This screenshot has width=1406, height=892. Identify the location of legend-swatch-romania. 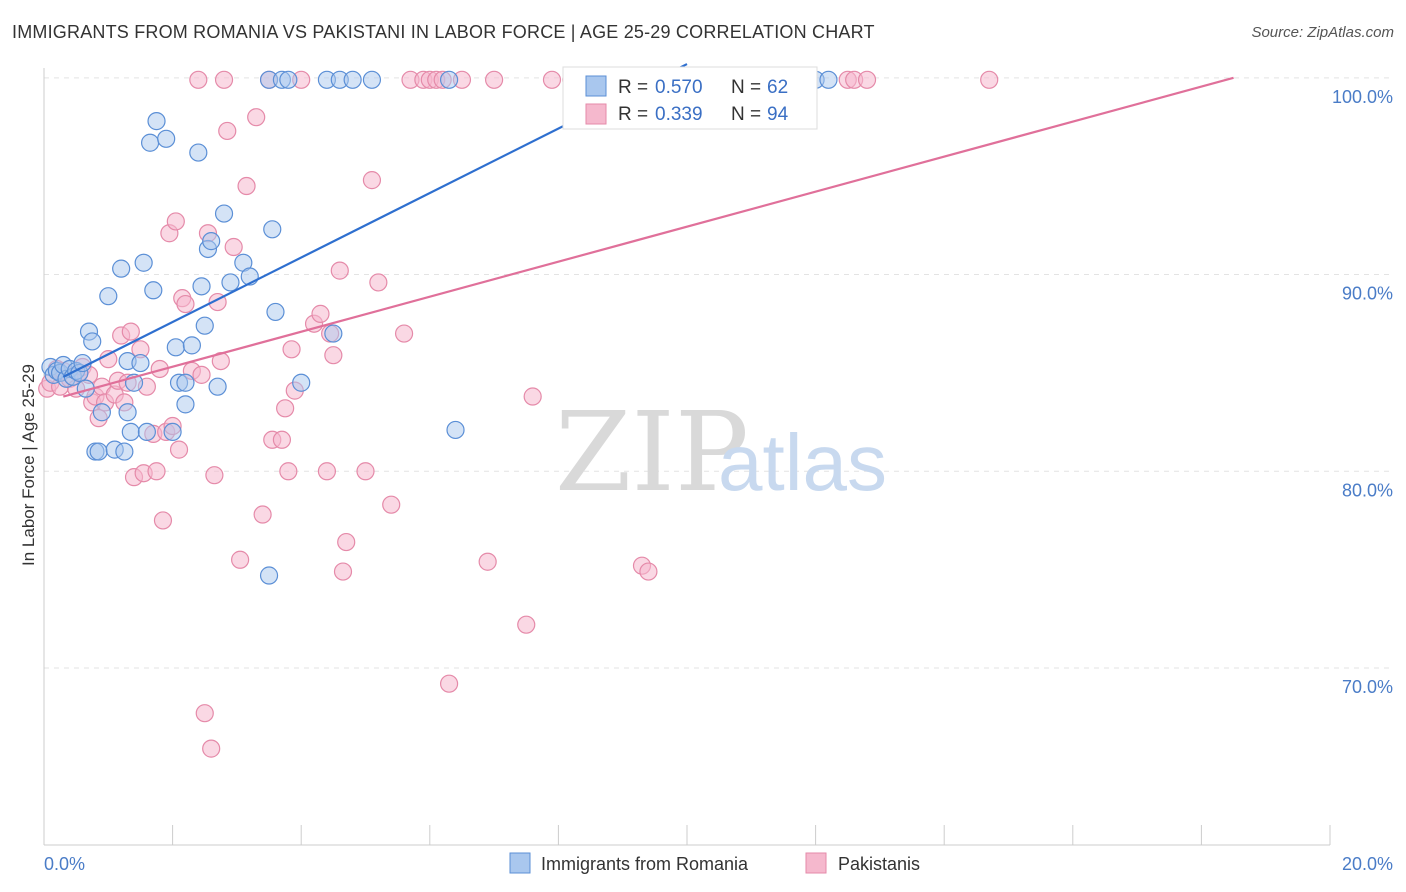
(596, 86).